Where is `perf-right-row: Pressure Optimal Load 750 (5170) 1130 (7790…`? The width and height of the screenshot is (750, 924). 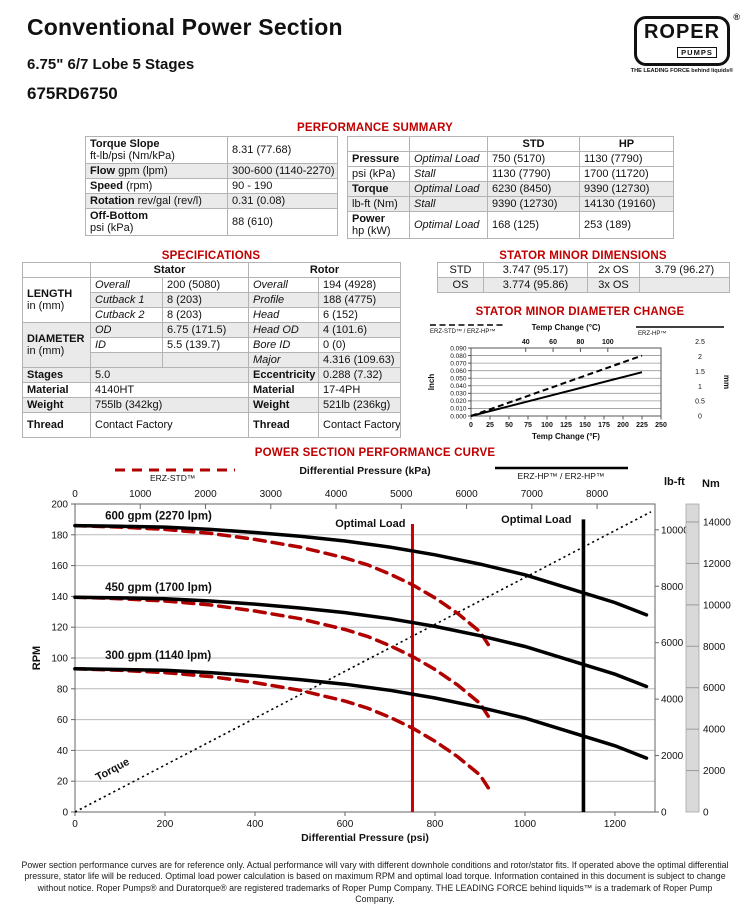 perf-right-row: Pressure Optimal Load 750 (5170) 1130 (7790… is located at coordinates (510, 159).